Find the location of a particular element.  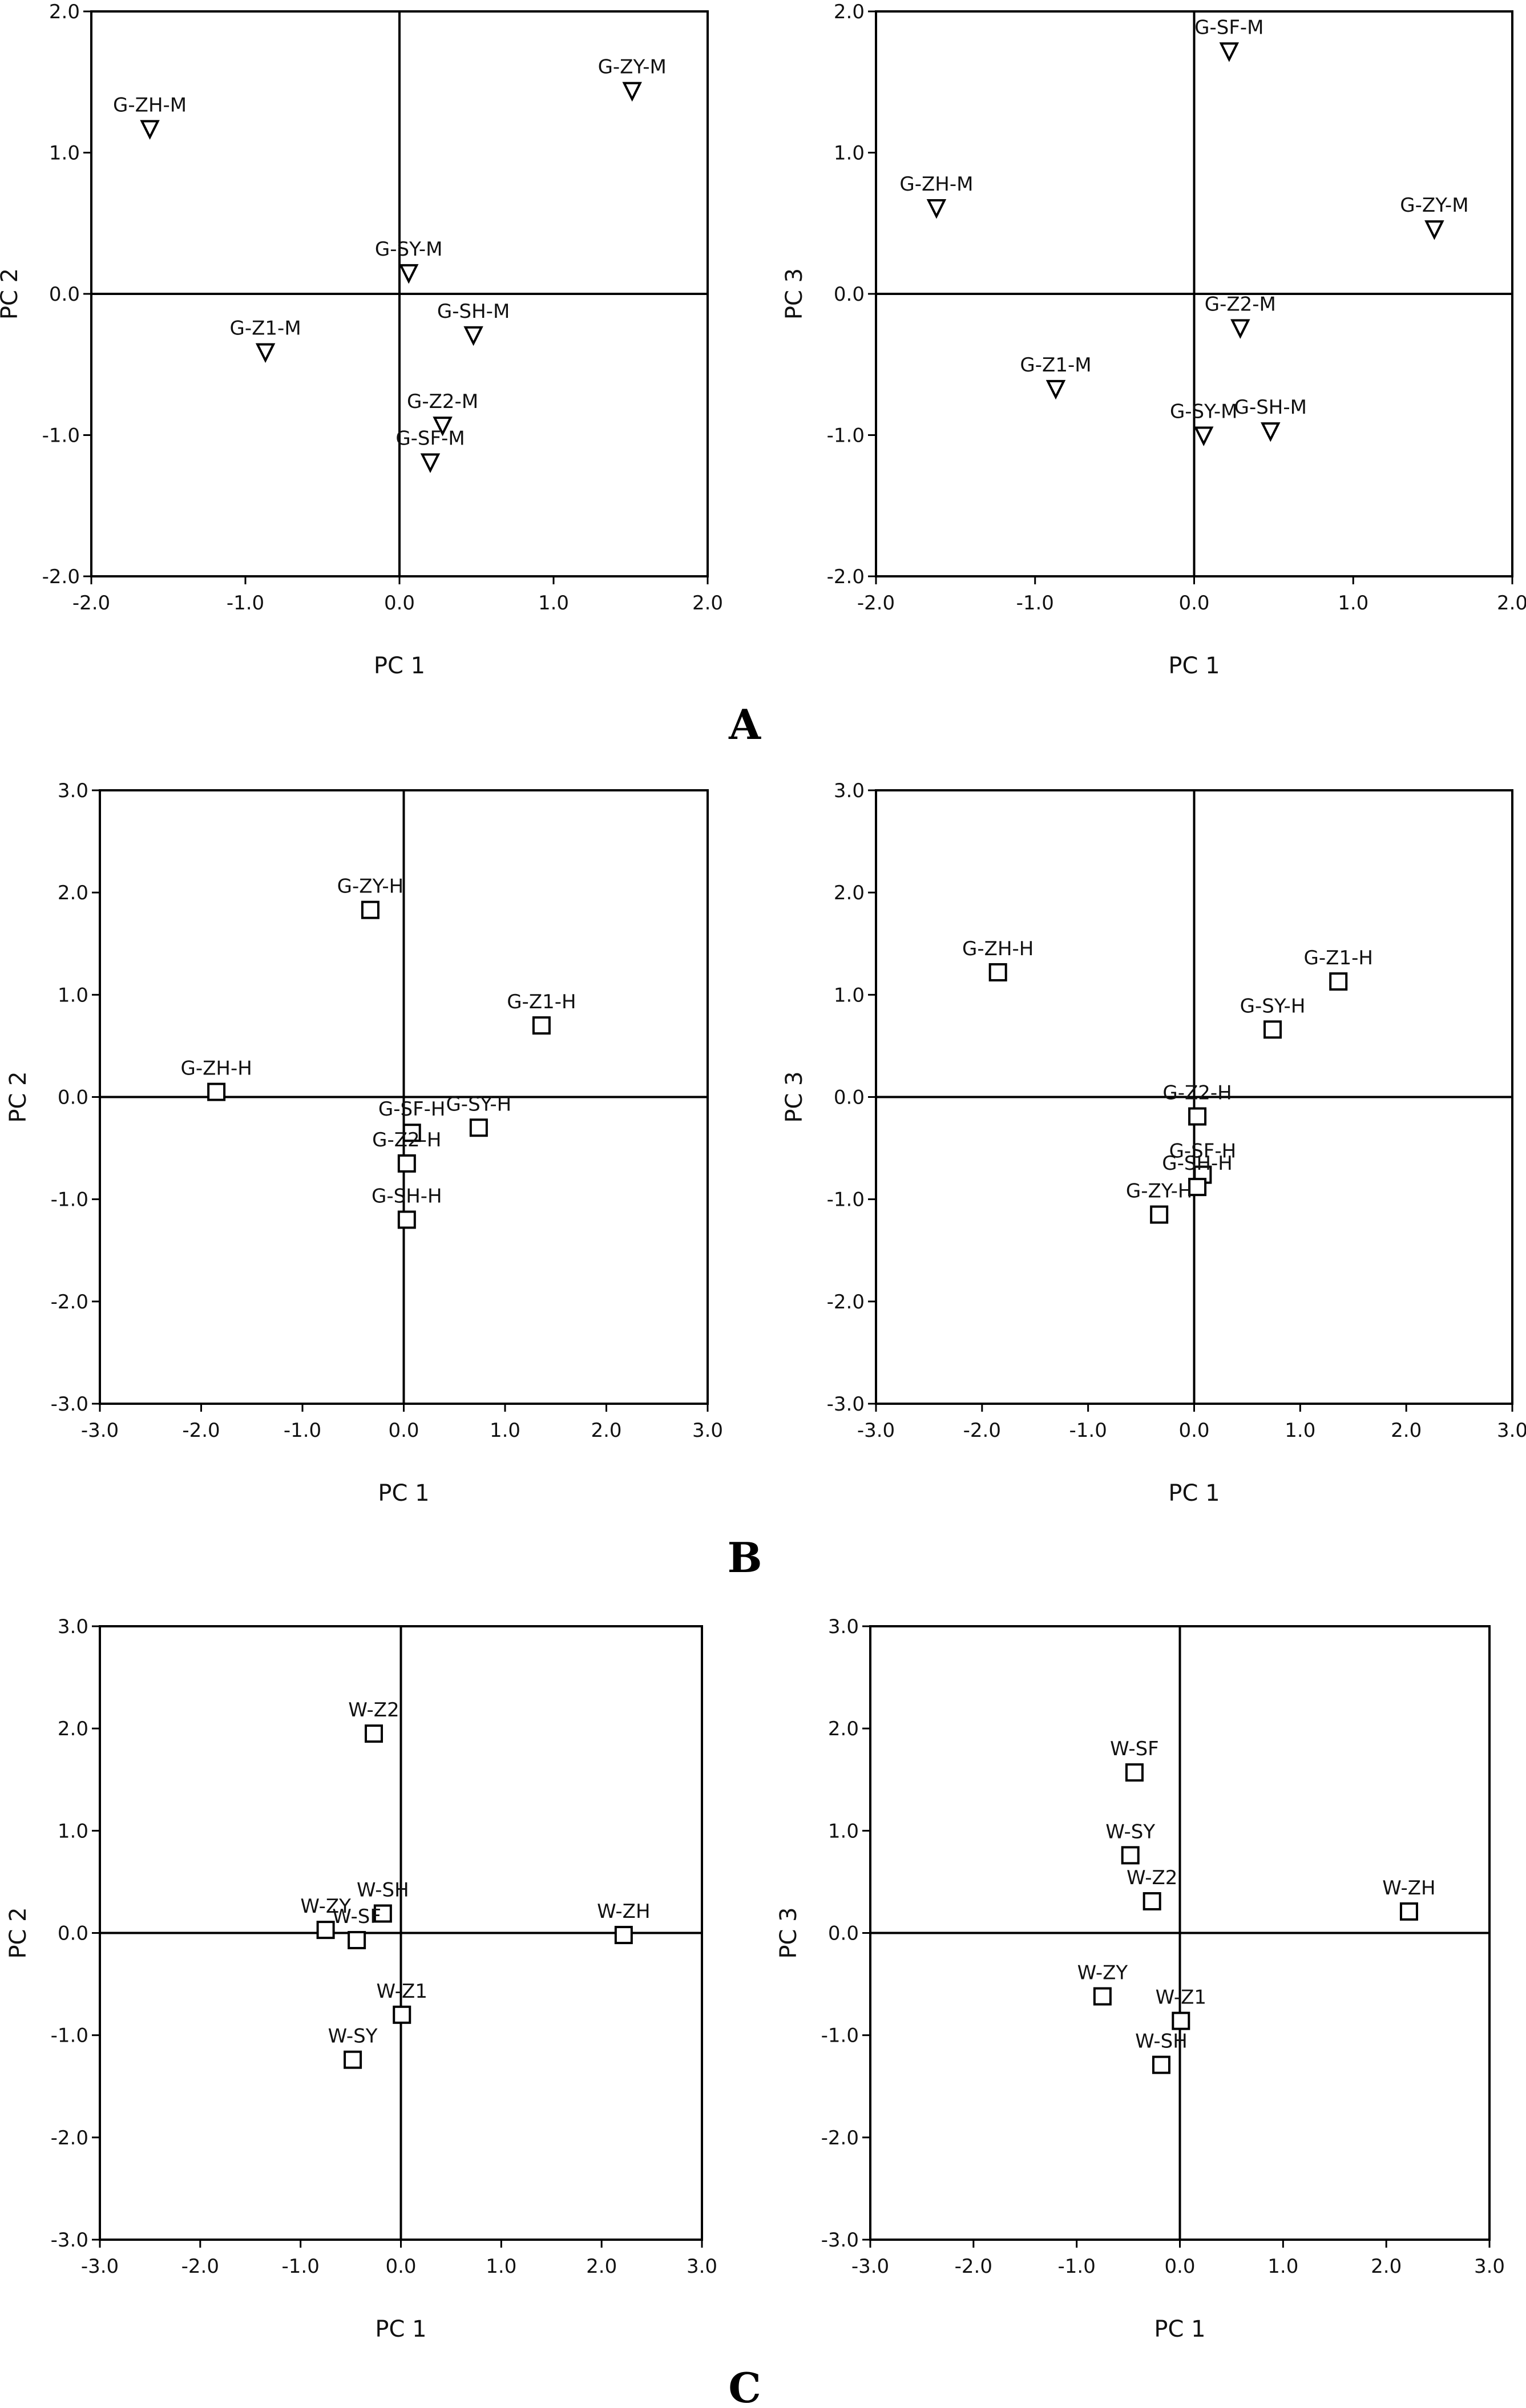

data-point-label: G-SY-M is located at coordinates (409, 249).